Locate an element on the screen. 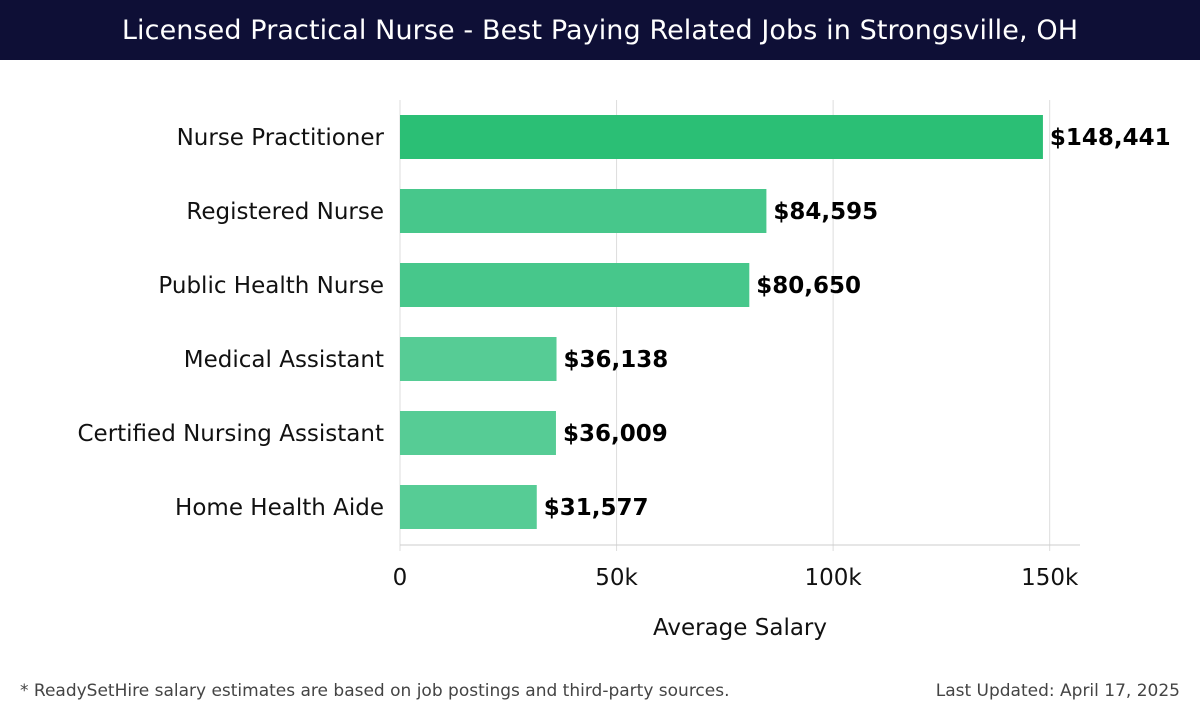  value-label: $31,577 is located at coordinates (596, 508).